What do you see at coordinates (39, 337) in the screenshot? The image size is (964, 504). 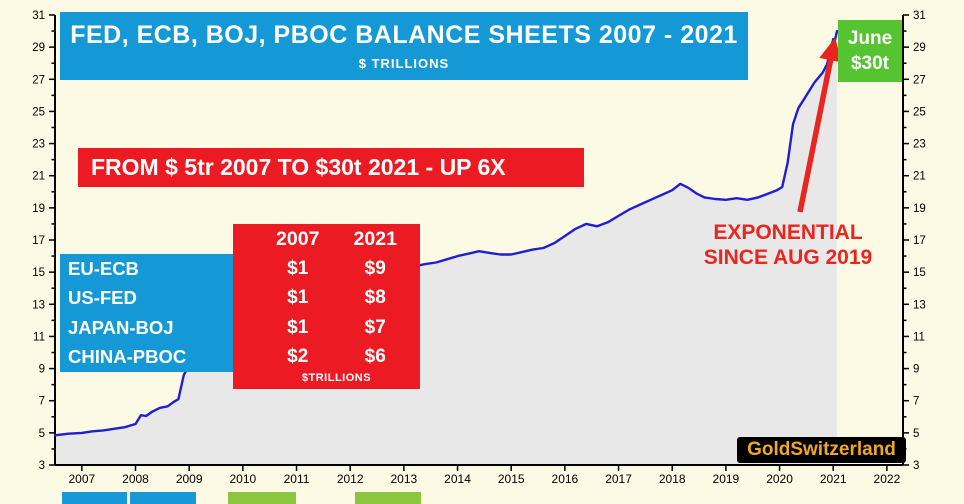 I see `y-axis-label-left: 11` at bounding box center [39, 337].